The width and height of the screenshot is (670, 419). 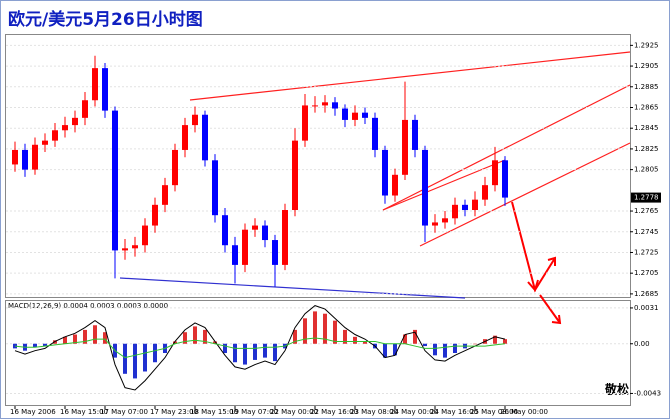 I want to click on x-tick-label: 24 May 00:00, so click(x=414, y=412).